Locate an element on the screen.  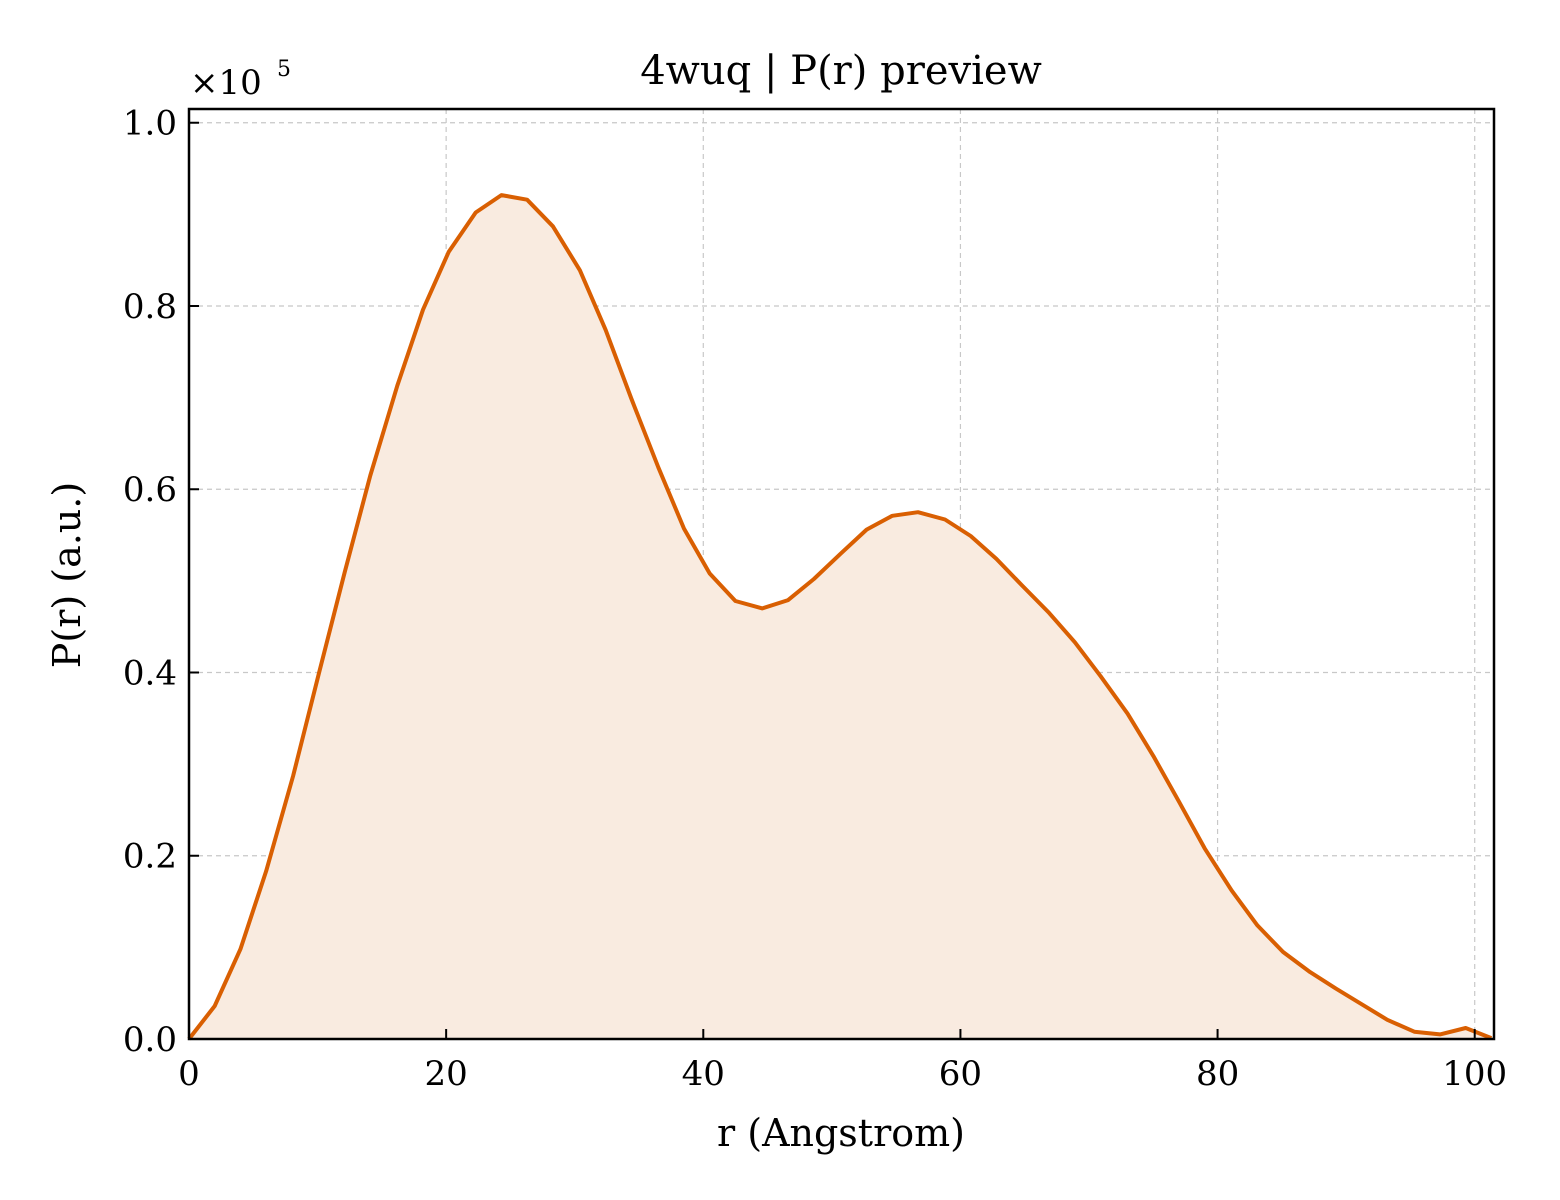
x-tick-label: 60 is located at coordinates (960, 1074).